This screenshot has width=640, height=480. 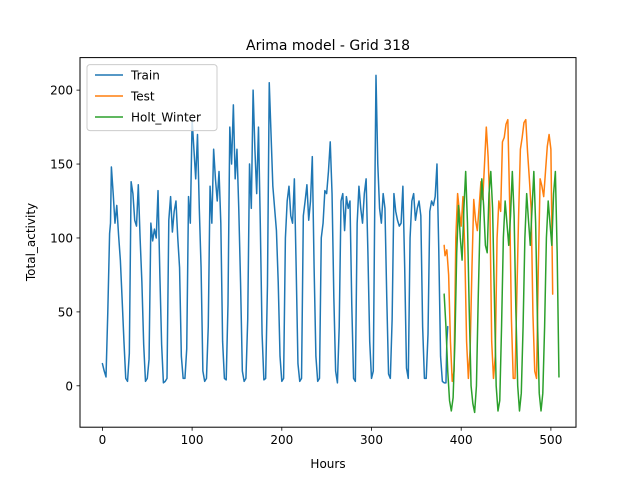 What do you see at coordinates (69, 386) in the screenshot?
I see `y-tick-label: 0` at bounding box center [69, 386].